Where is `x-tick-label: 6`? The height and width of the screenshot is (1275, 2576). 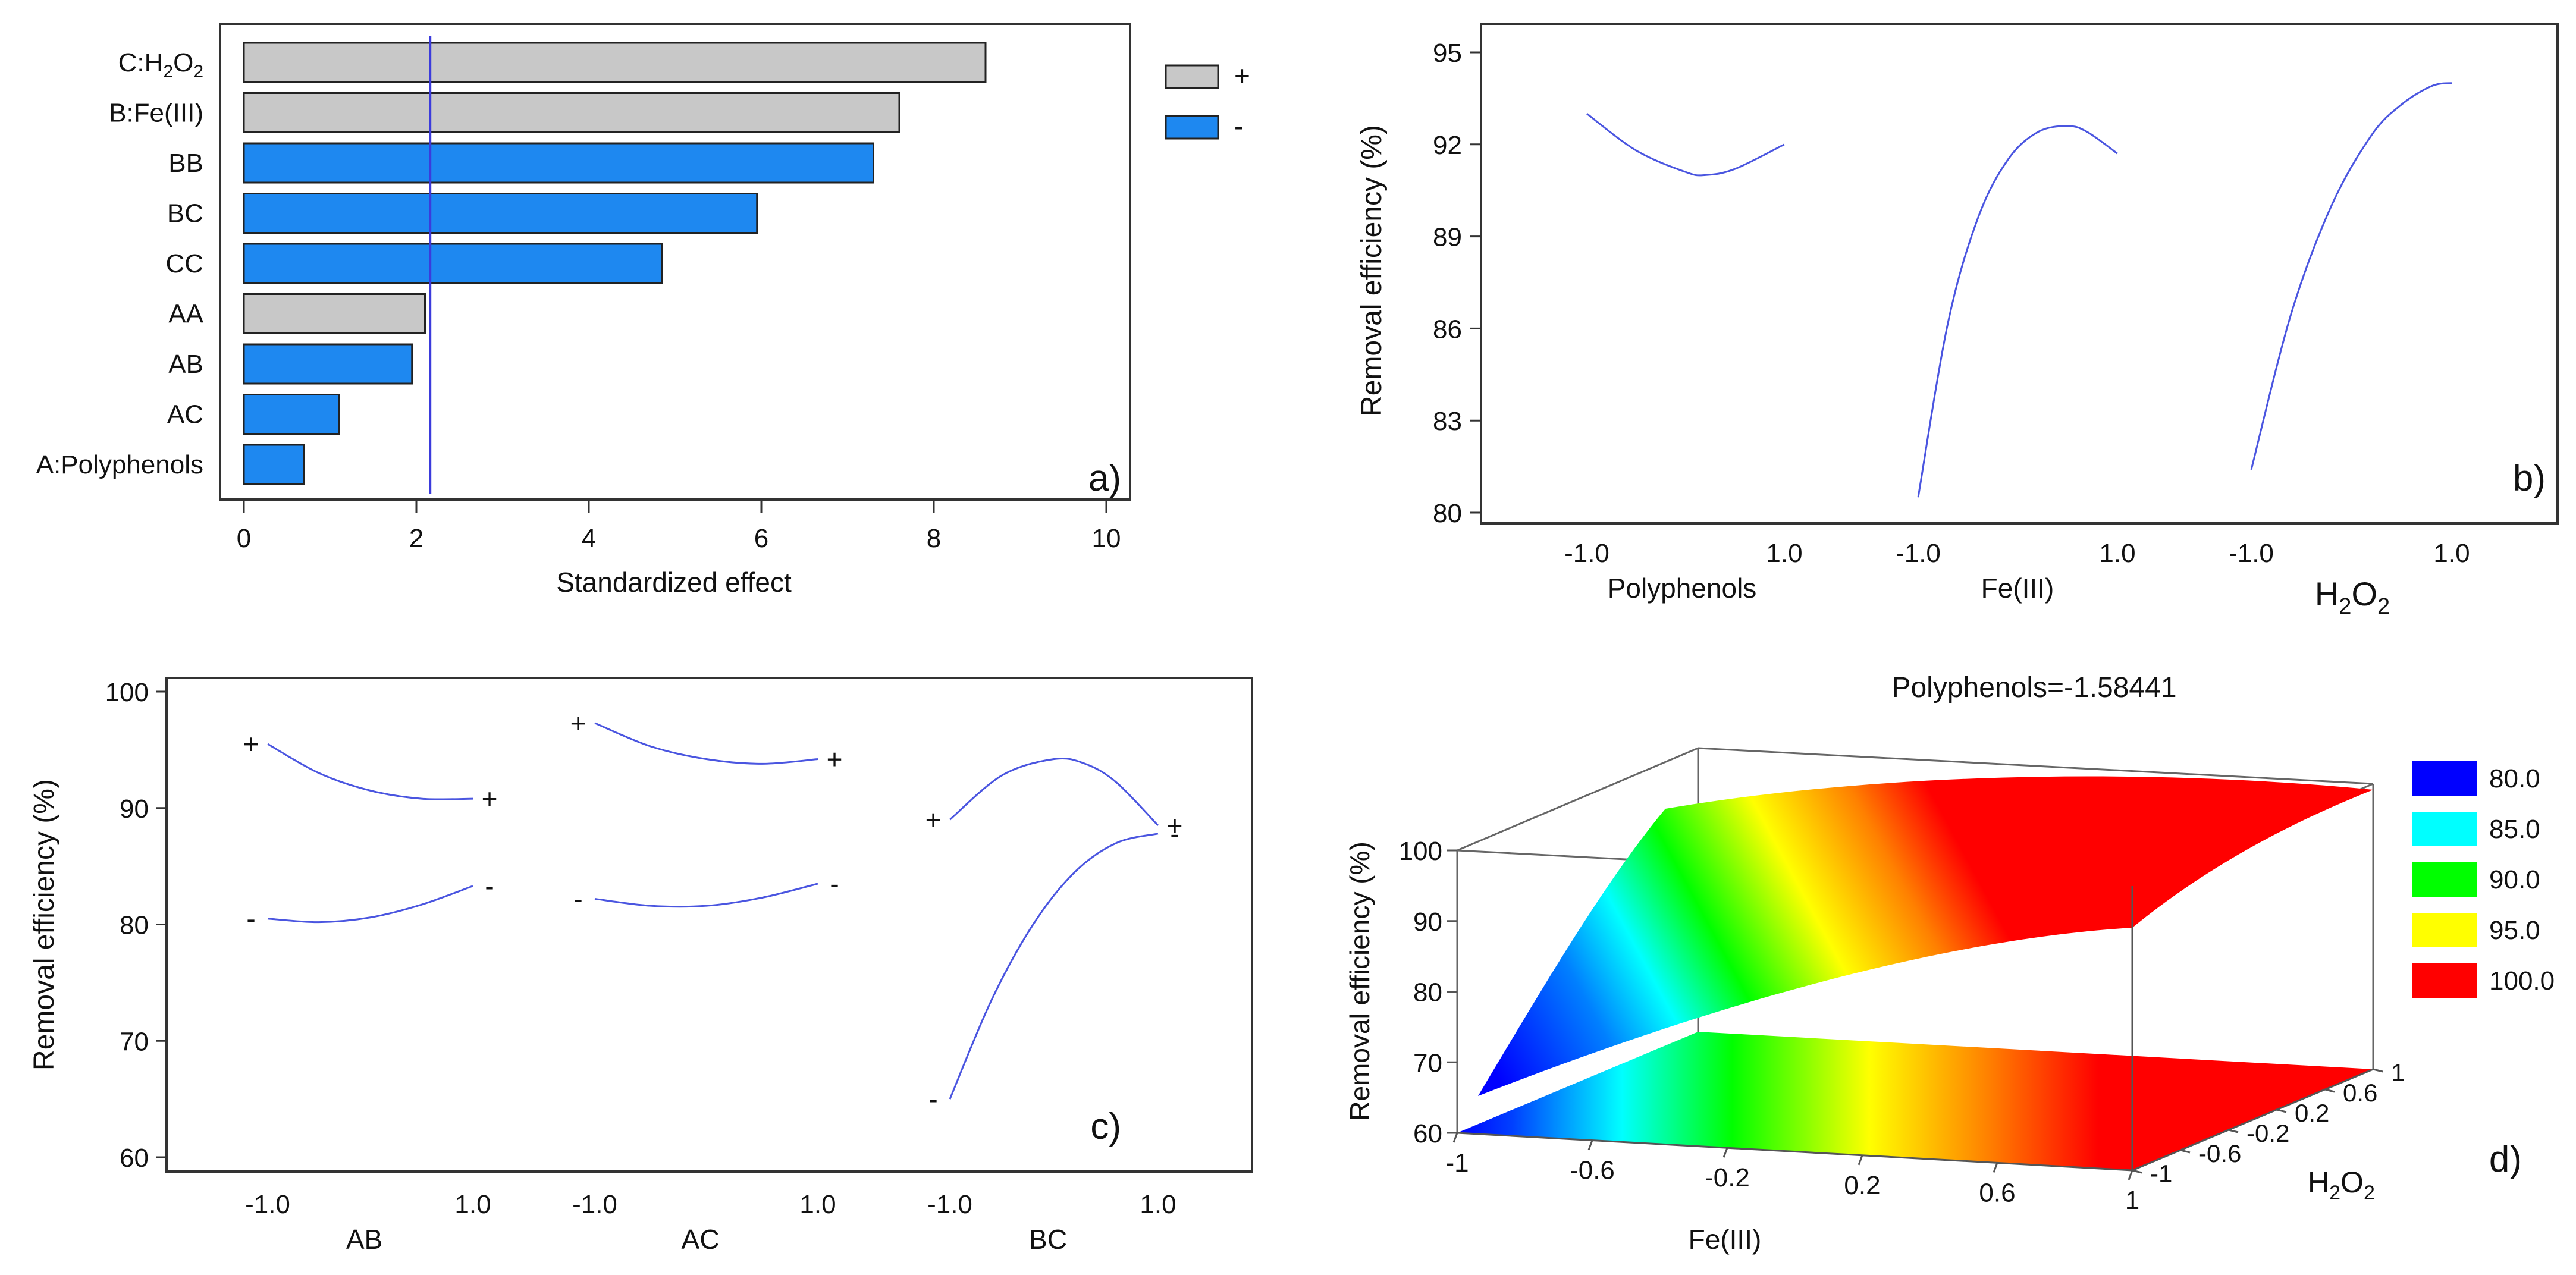 x-tick-label: 6 is located at coordinates (761, 539).